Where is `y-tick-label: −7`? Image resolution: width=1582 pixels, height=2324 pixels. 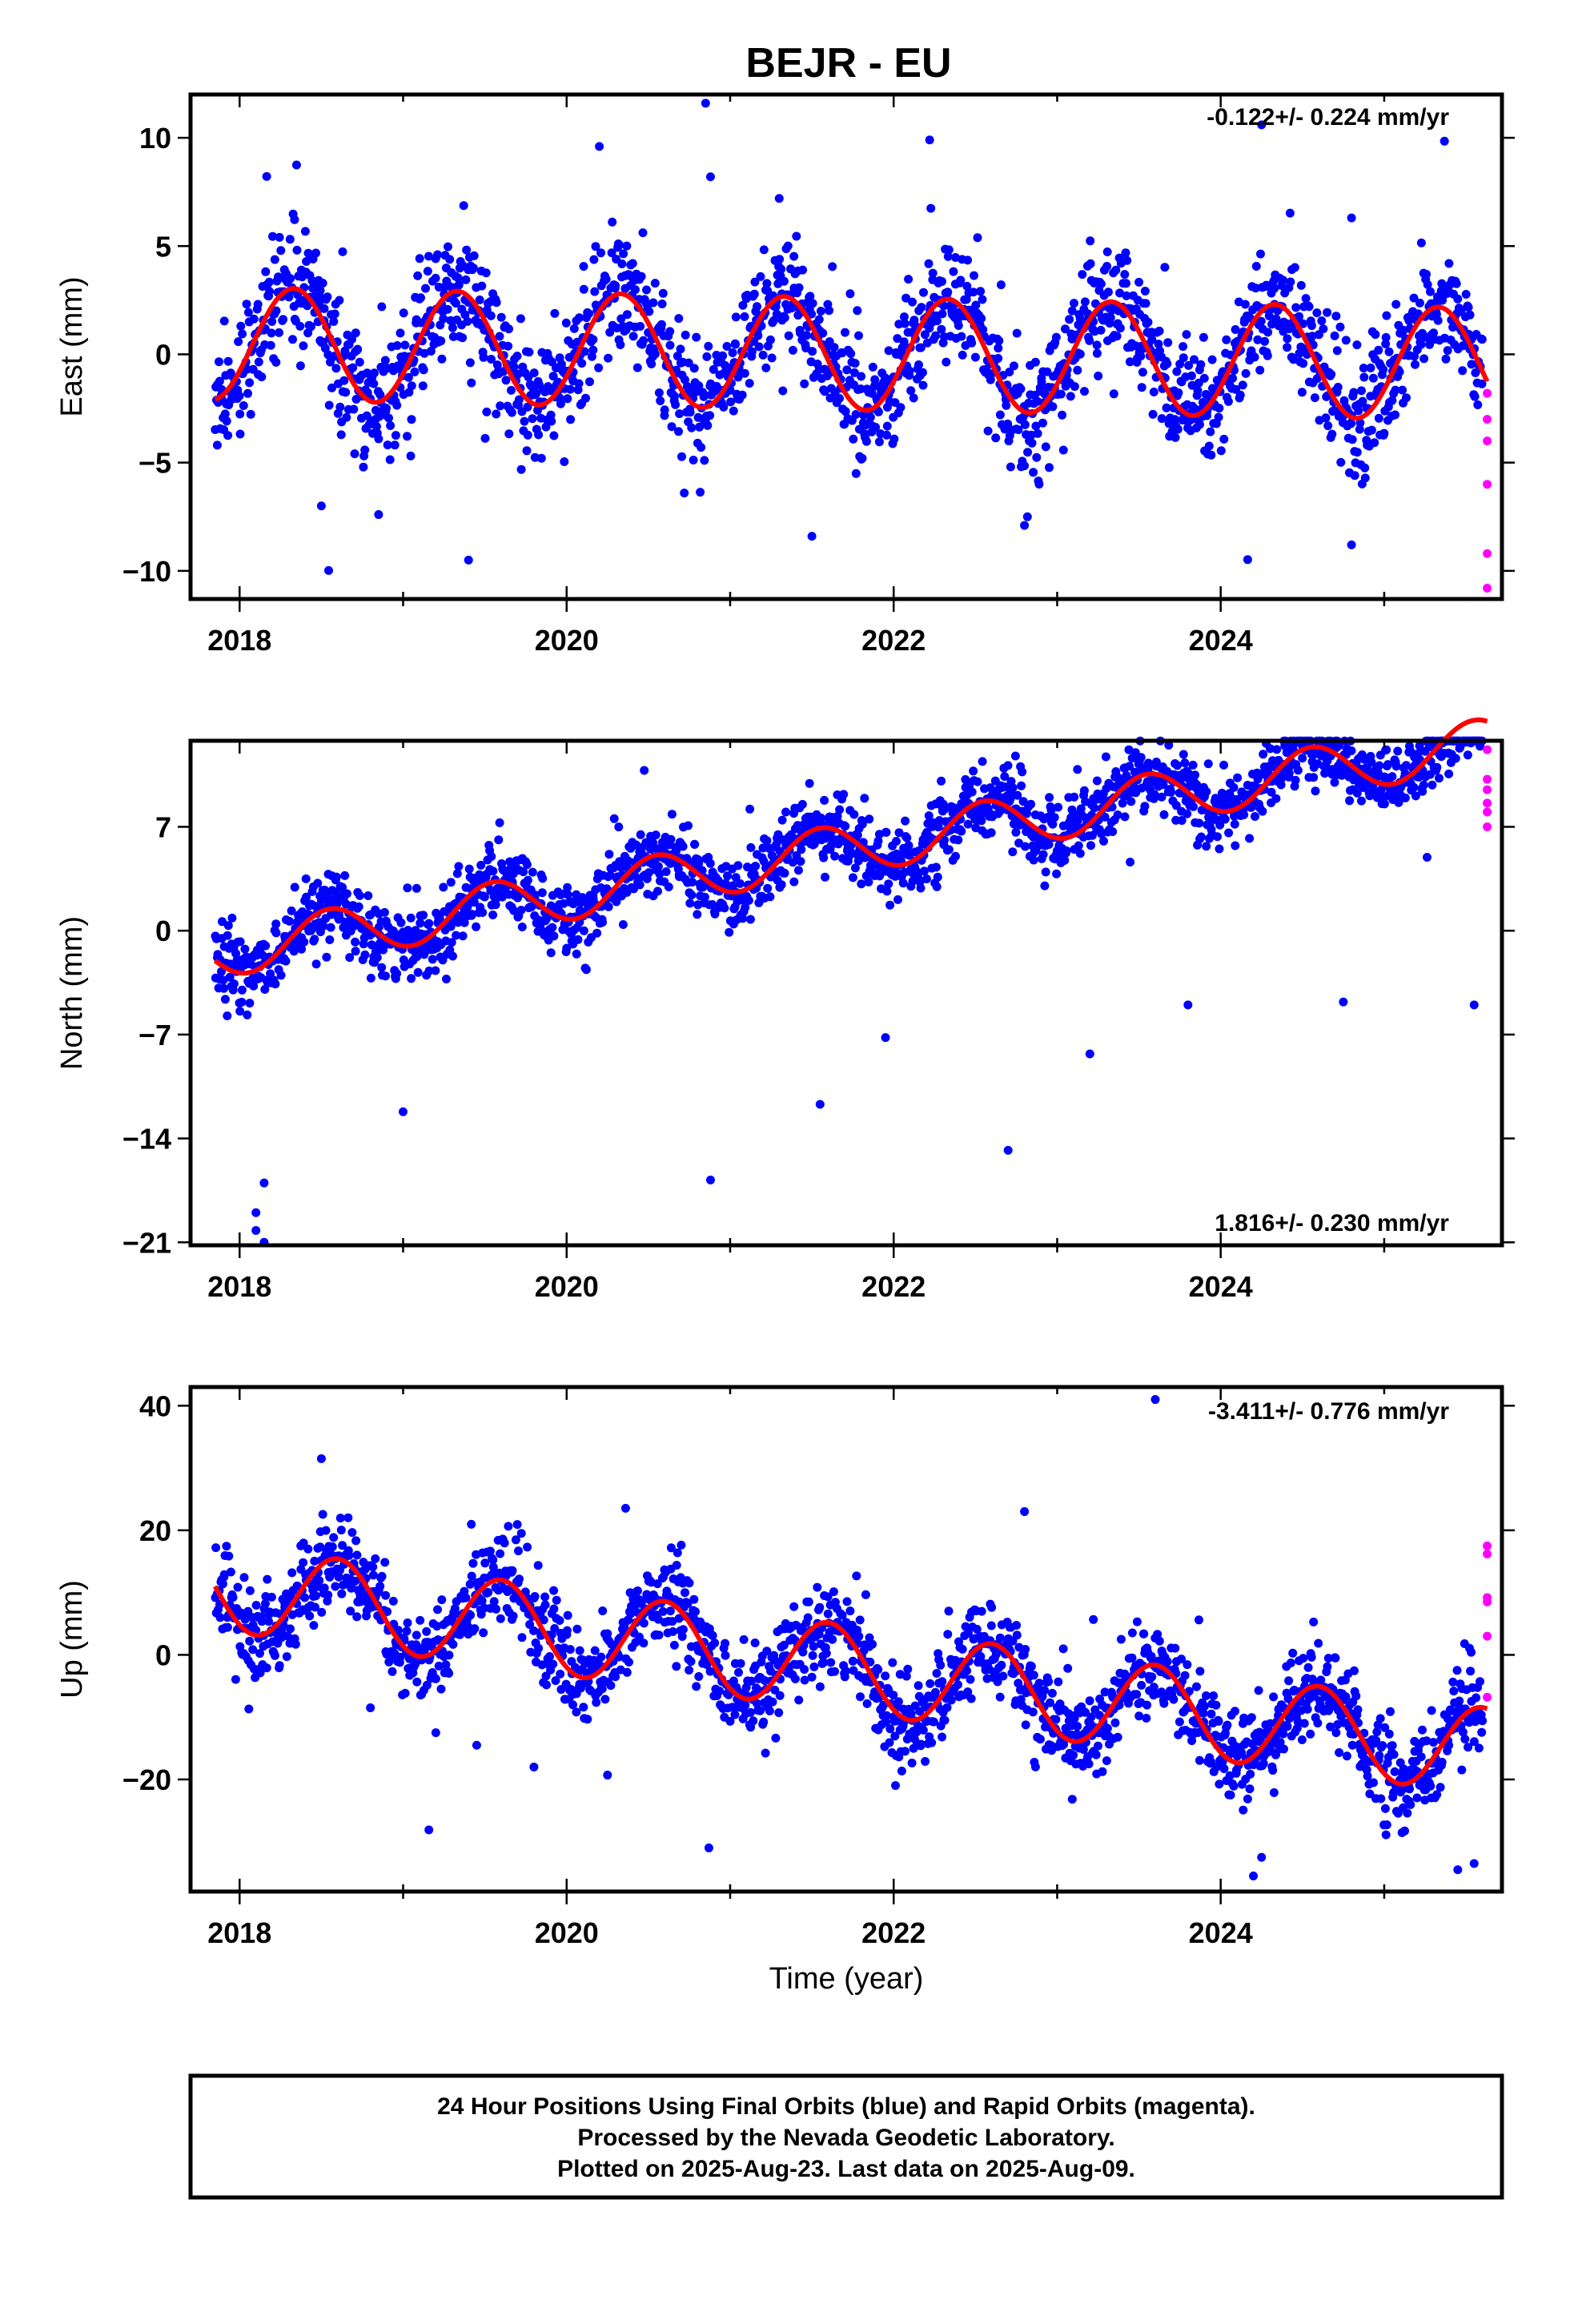
y-tick-label: −7 is located at coordinates (155, 1035).